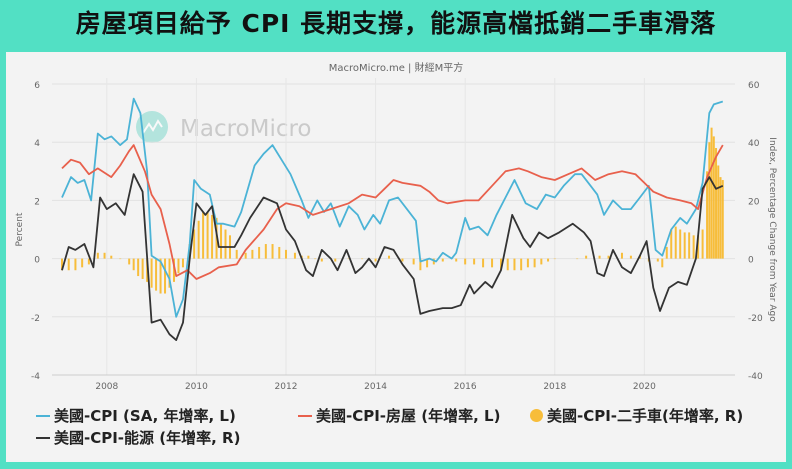  What do you see at coordinates (37, 144) in the screenshot?
I see `left-tick-label: 4` at bounding box center [37, 144].